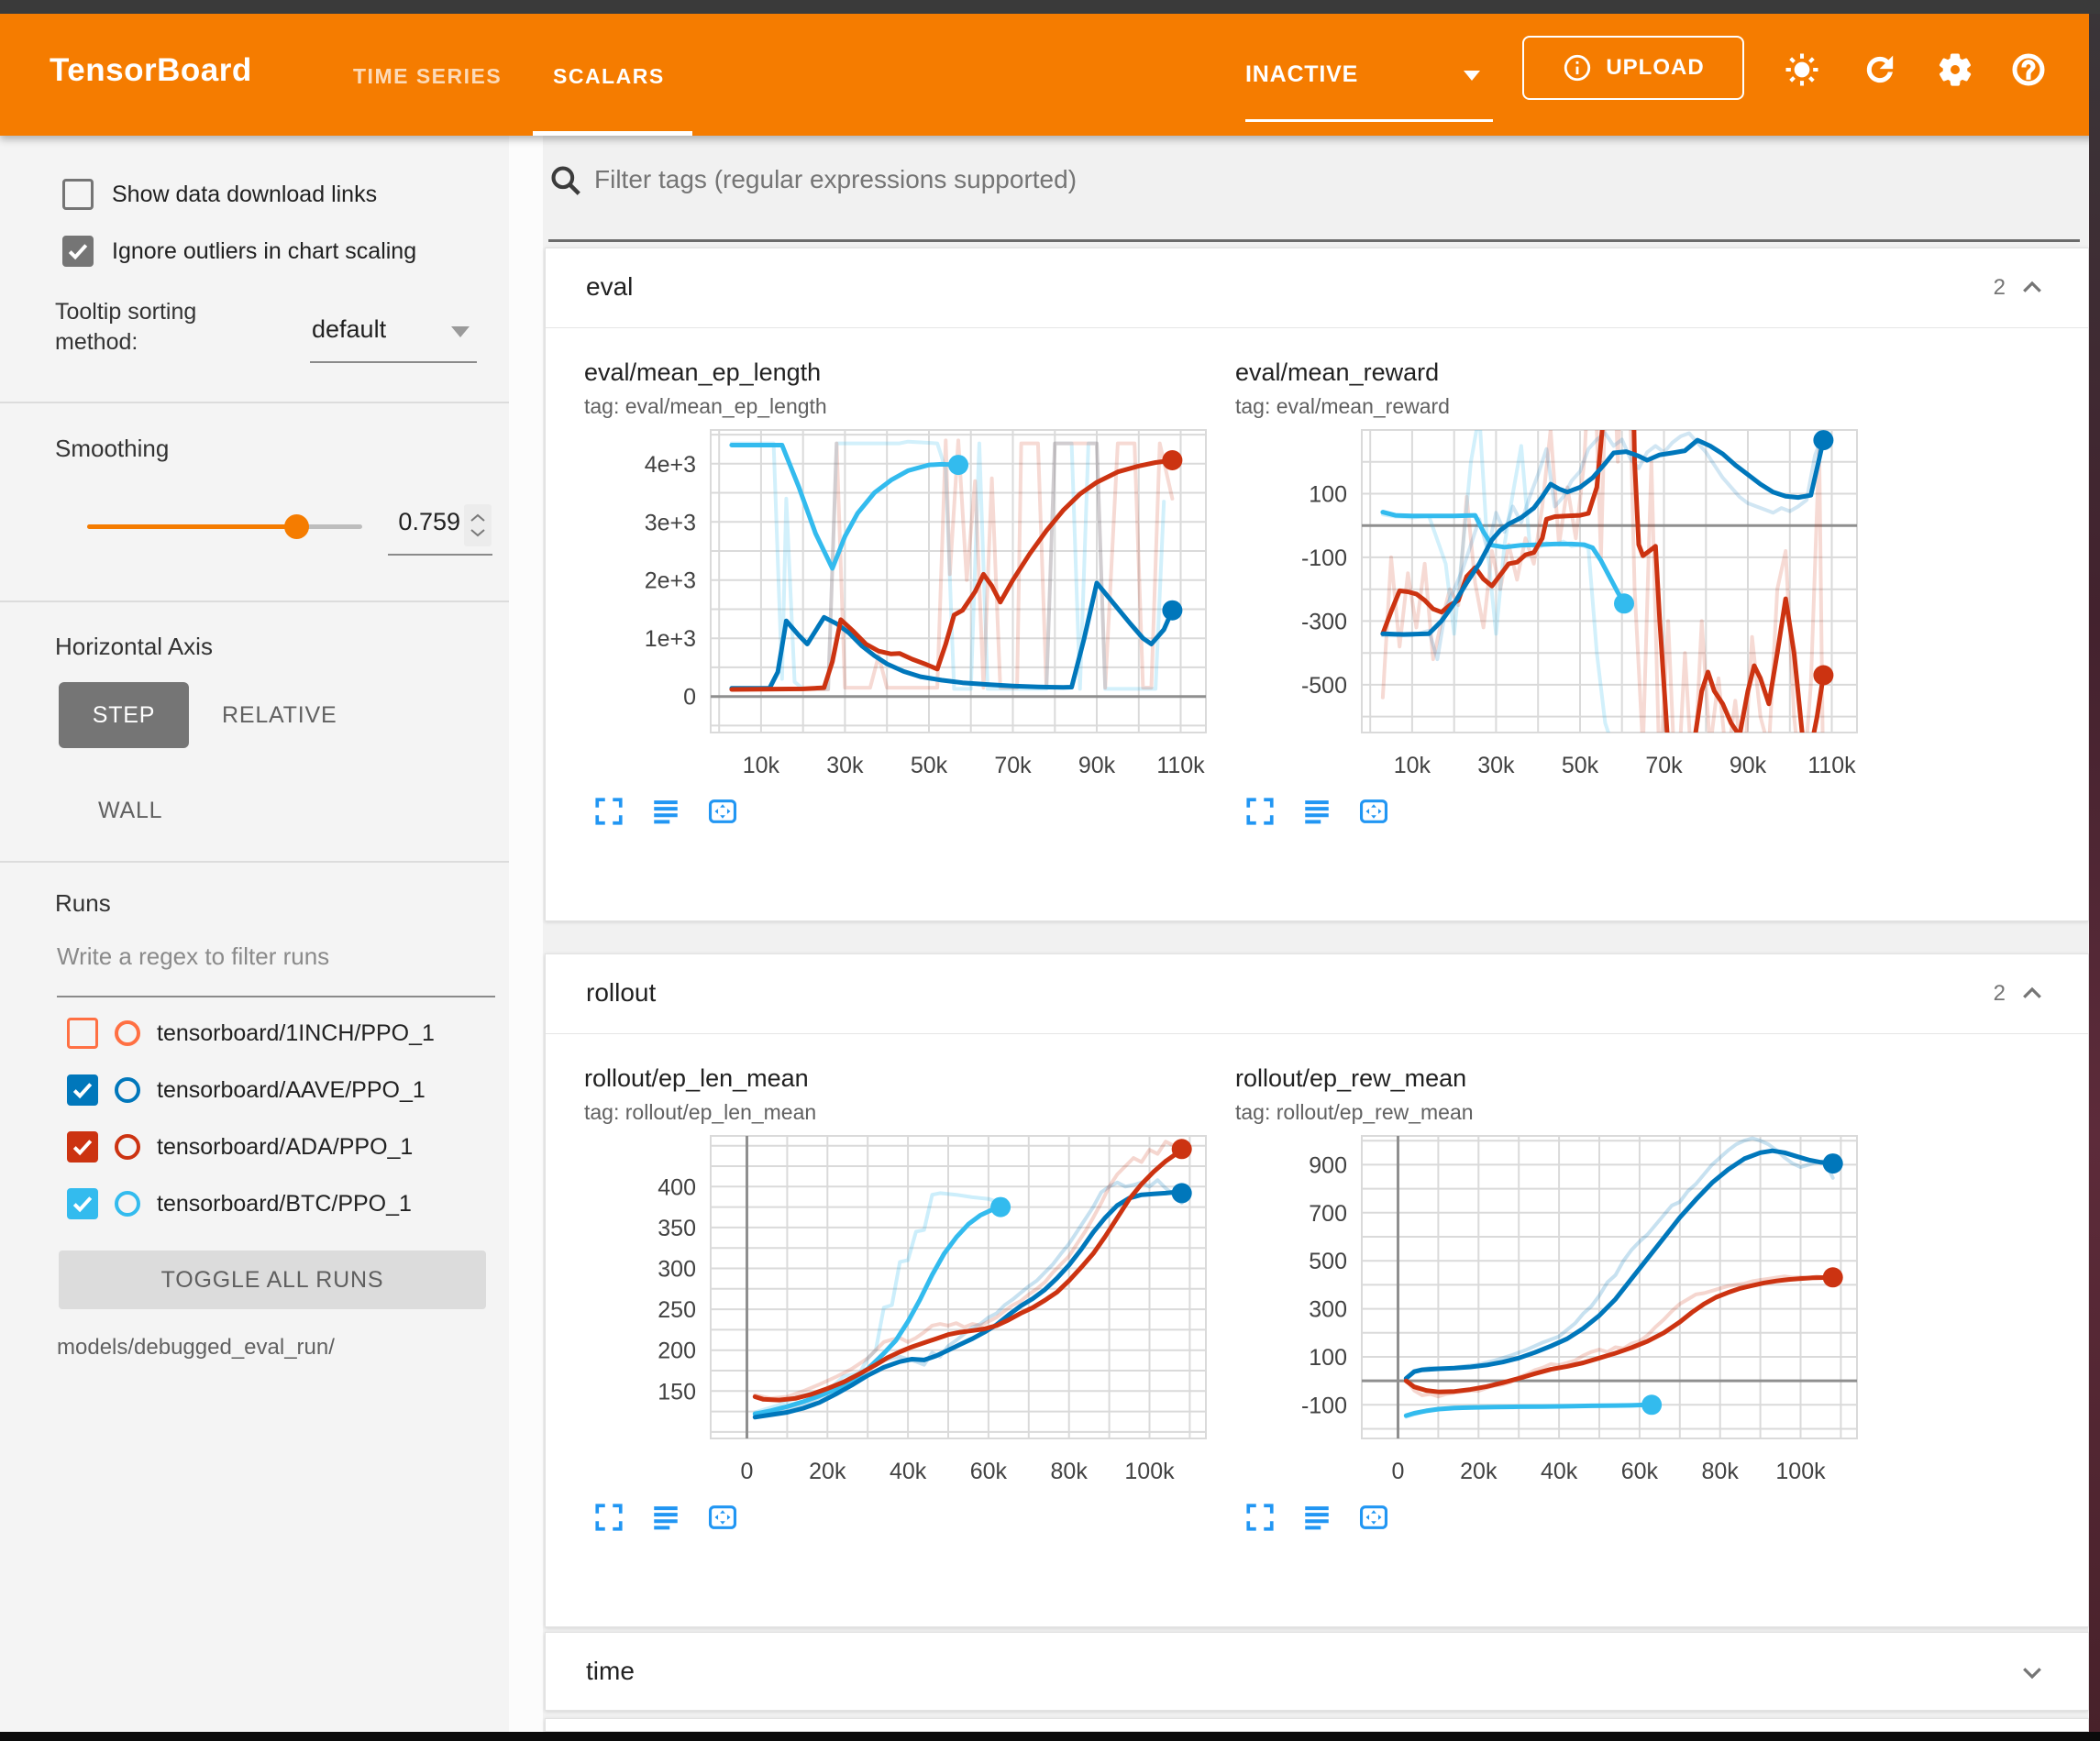 This screenshot has height=1741, width=2100. Describe the element at coordinates (349, 329) in the screenshot. I see `tooltip-sorting-dropdown: default` at that location.